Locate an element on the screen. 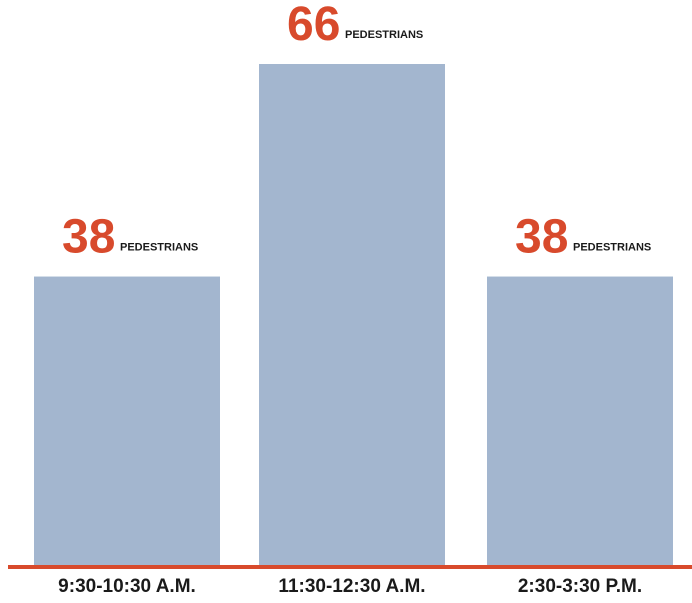  bar-value-label-3: 38 is located at coordinates (541, 237).